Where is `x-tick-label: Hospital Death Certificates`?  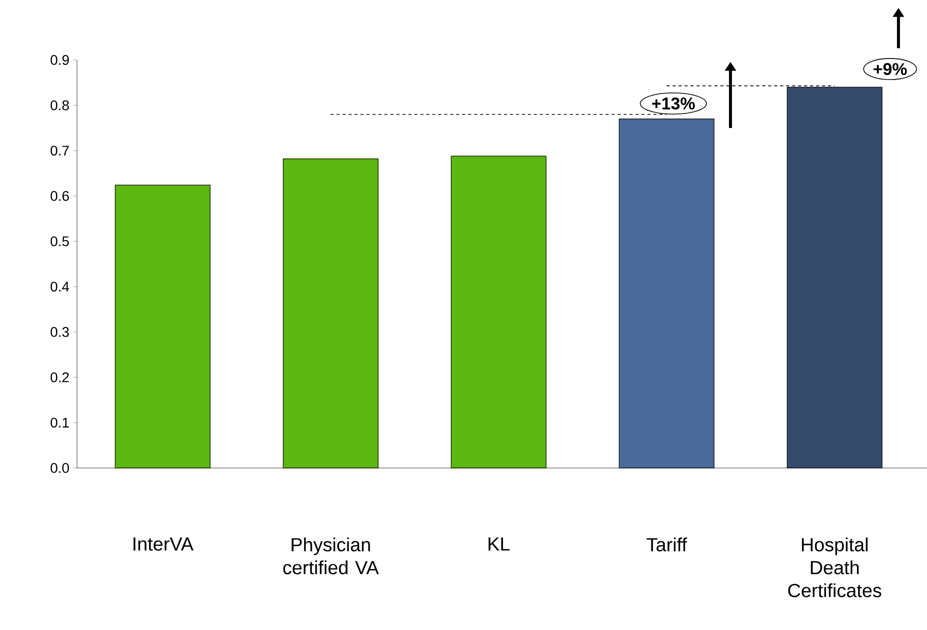 x-tick-label: Hospital Death Certificates is located at coordinates (835, 568).